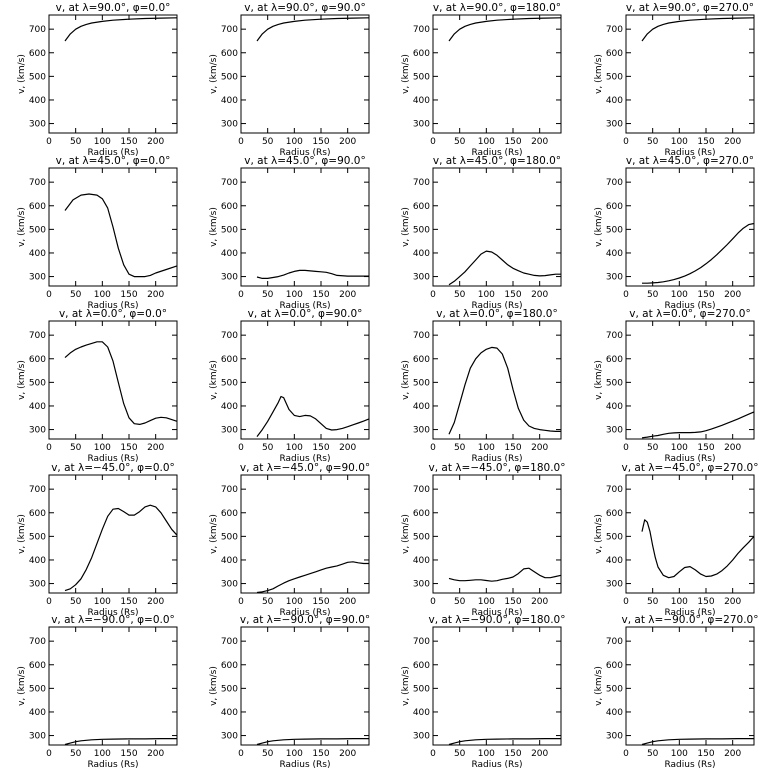 This screenshot has height=772, width=768. I want to click on panel-title: v, at λ=90.0°, φ=90.0°, so click(304, 8).